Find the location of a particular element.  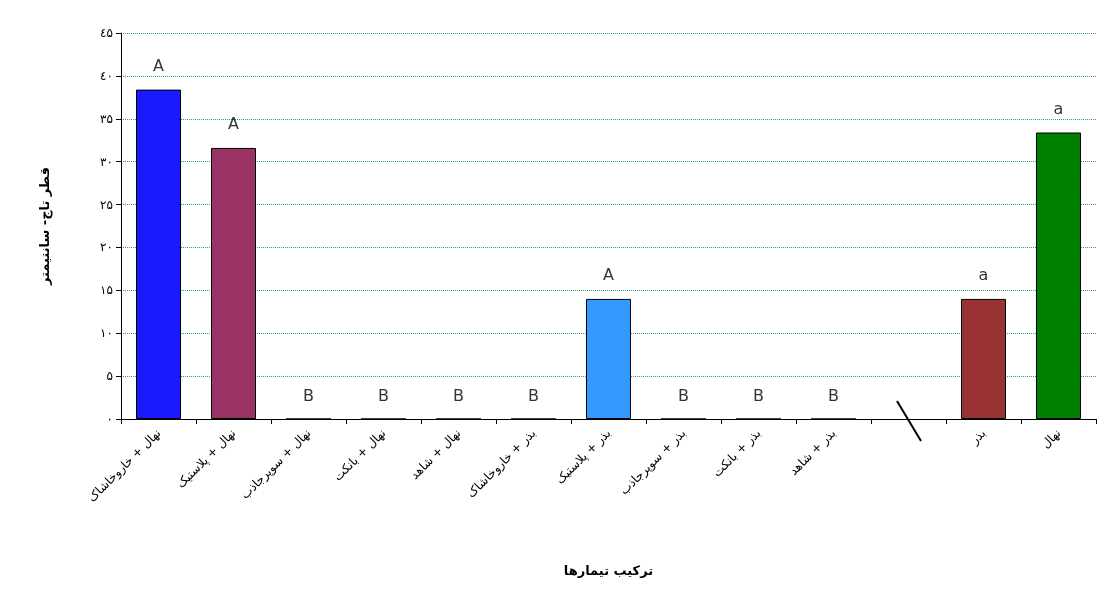

y-tick-label: ۰ is located at coordinates (109, 419).